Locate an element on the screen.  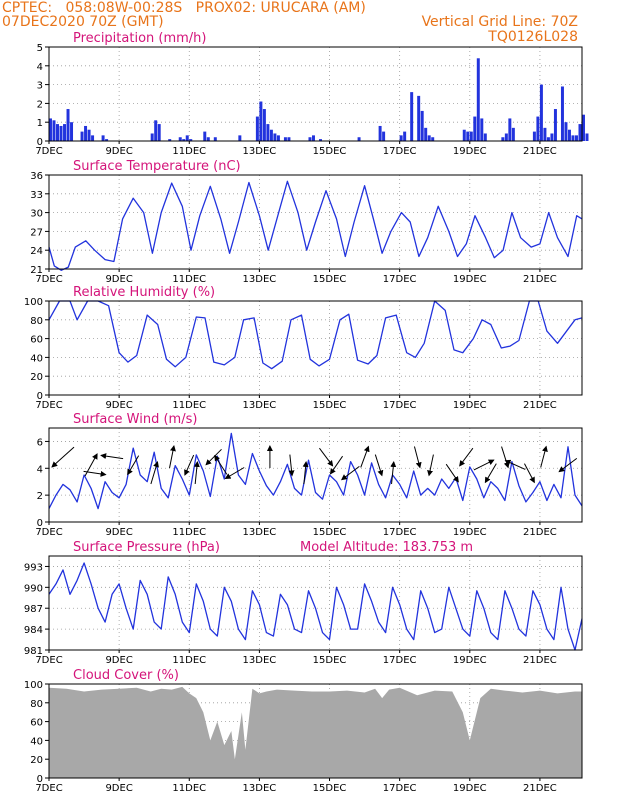
wind-xtick-label: 13DEC is located at coordinates (260, 532).